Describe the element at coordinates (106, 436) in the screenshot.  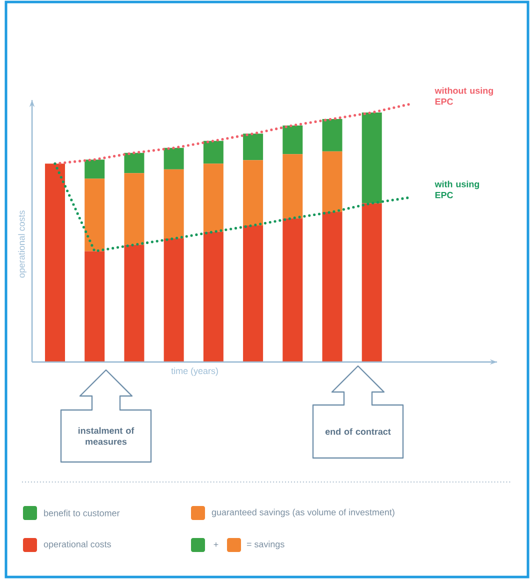
I see `text: instalment of measures` at that location.